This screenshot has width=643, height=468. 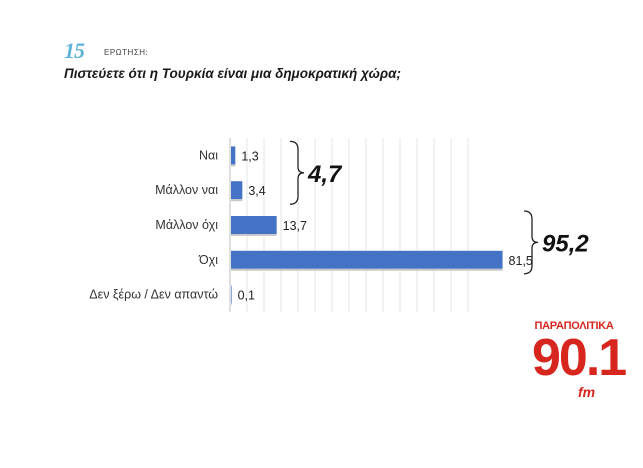 What do you see at coordinates (565, 243) in the screenshot?
I see `group-total-label: 95,2` at bounding box center [565, 243].